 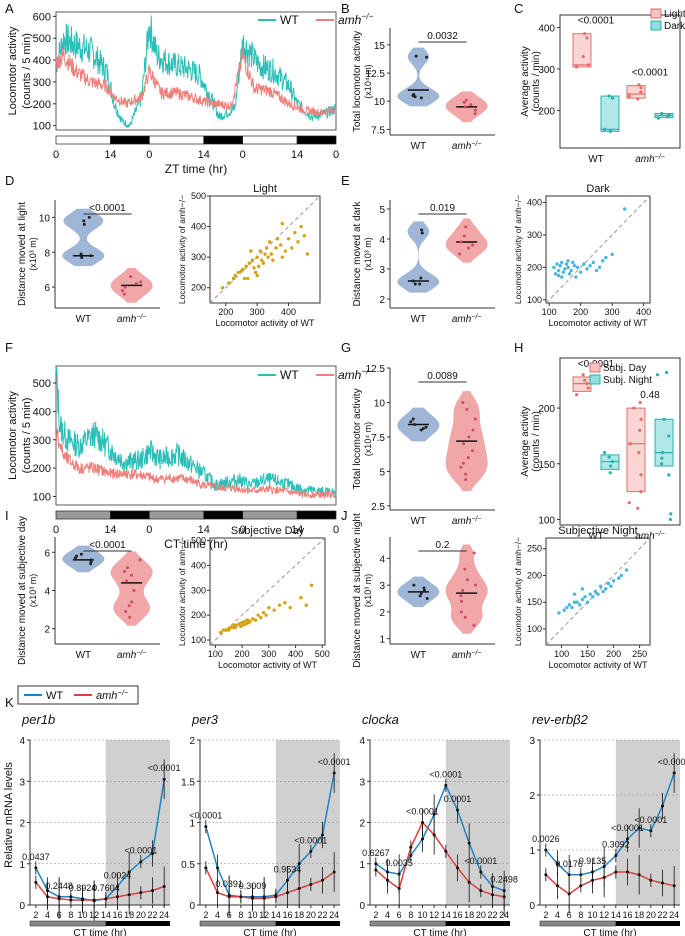 I want to click on series-line-wt, so click(x=196, y=433).